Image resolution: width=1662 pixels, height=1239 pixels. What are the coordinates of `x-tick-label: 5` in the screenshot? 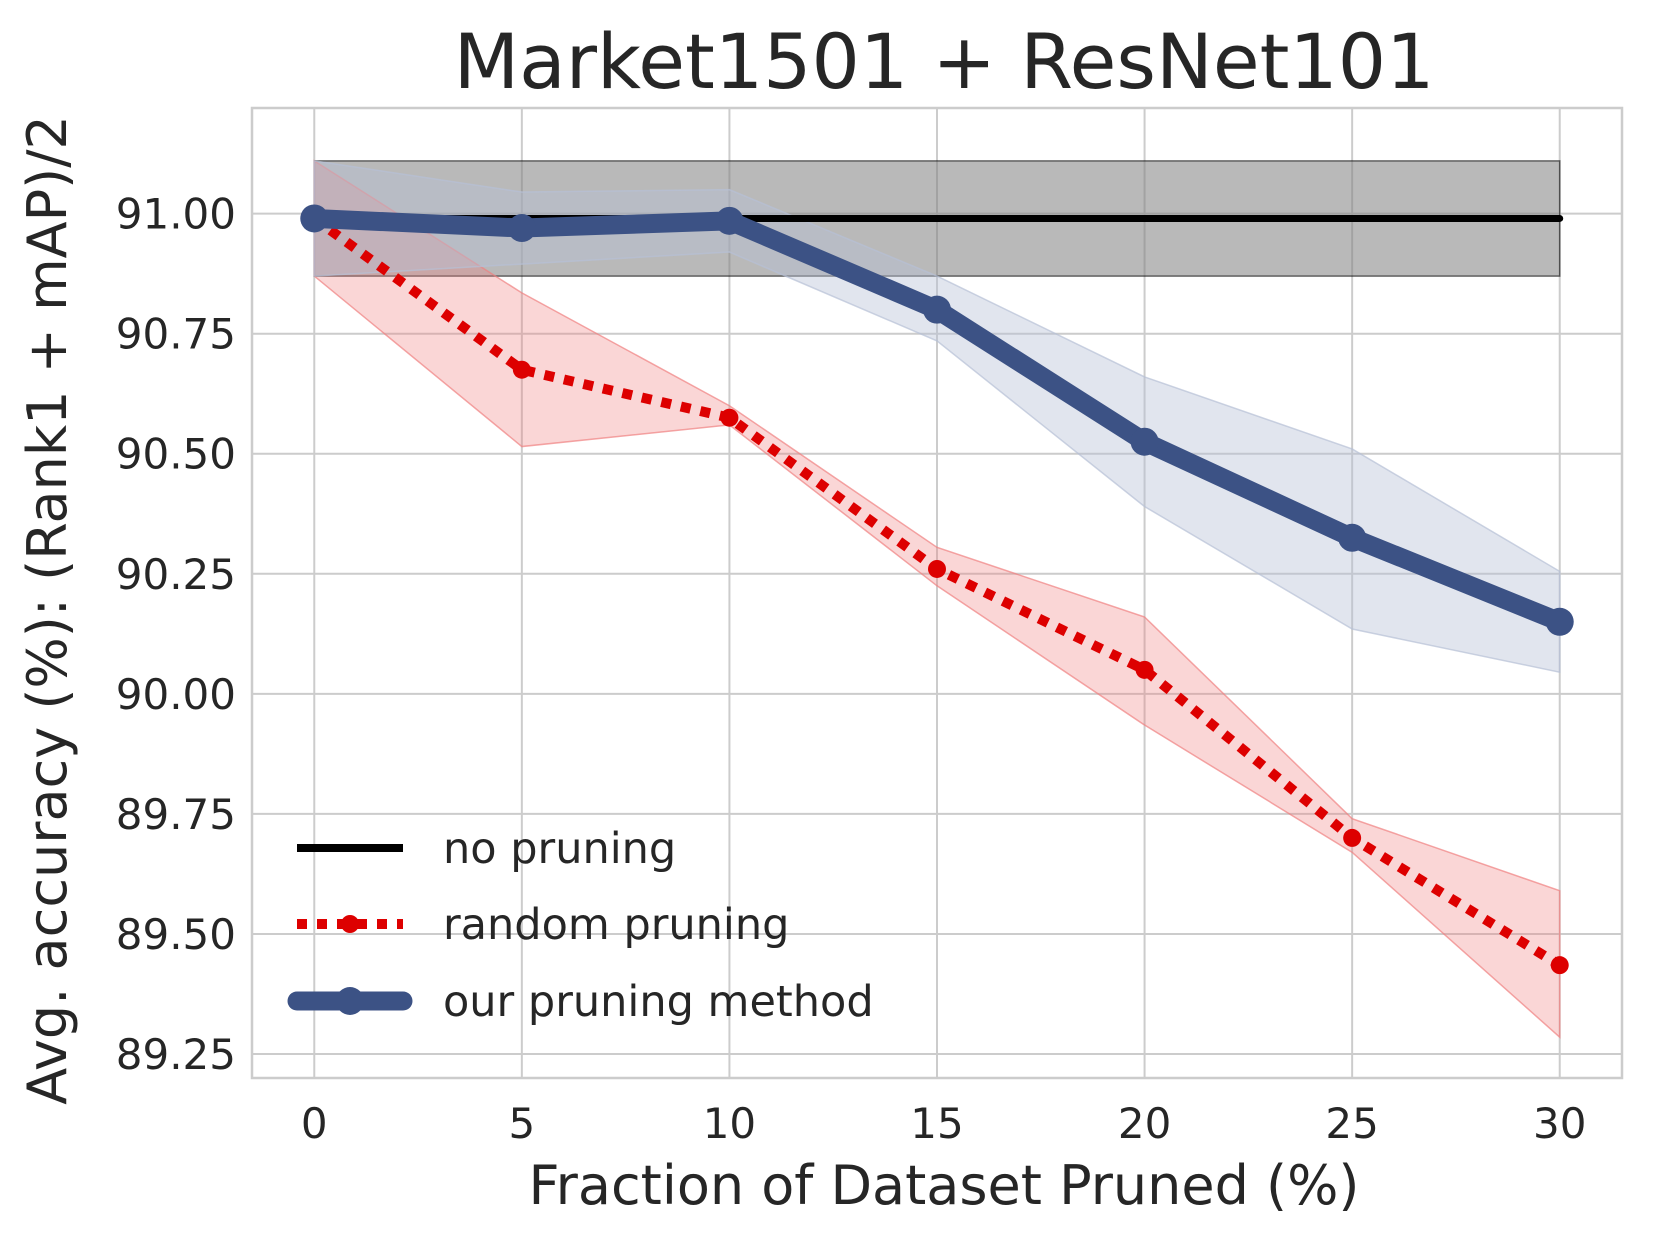 It's located at (521, 1123).